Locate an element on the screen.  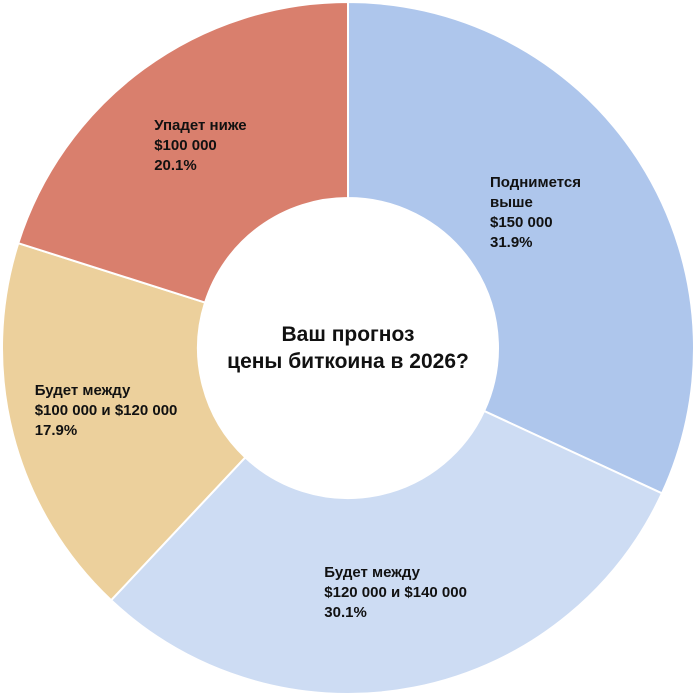
category-label: Поднимется выше $150 000 is located at coordinates (535, 203).